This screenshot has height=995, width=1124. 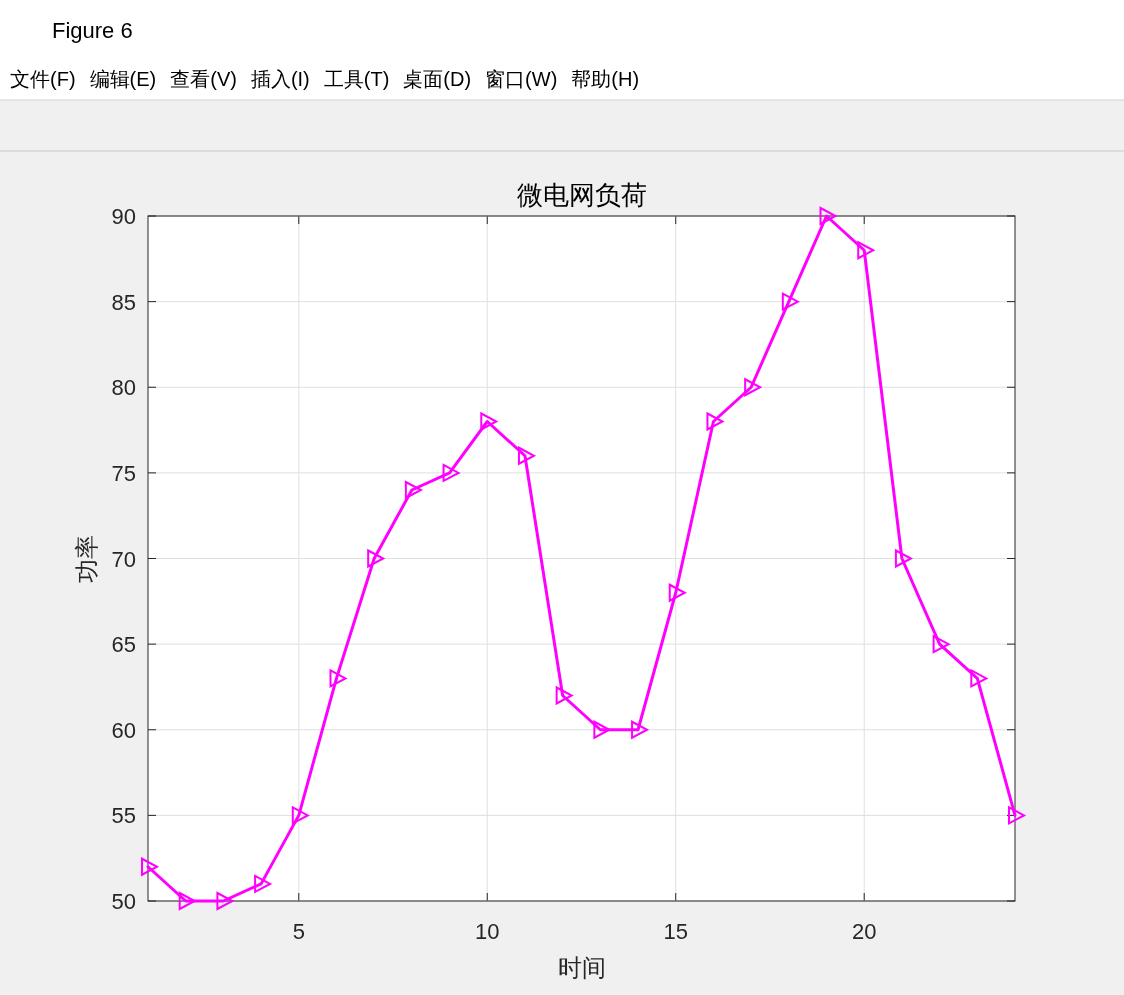 I want to click on x-tick-label: 20, so click(x=864, y=931).